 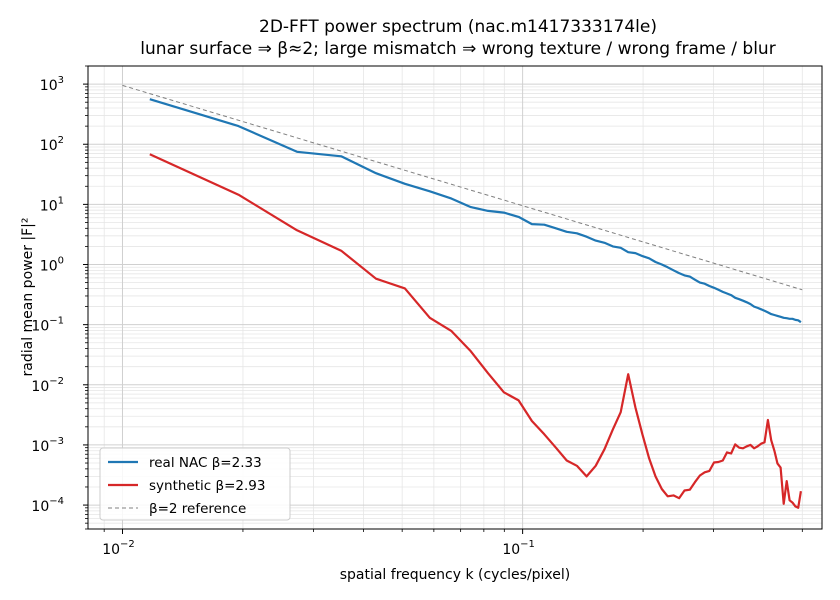 I want to click on y-axis-label: radial mean power |F|², so click(x=28, y=296).